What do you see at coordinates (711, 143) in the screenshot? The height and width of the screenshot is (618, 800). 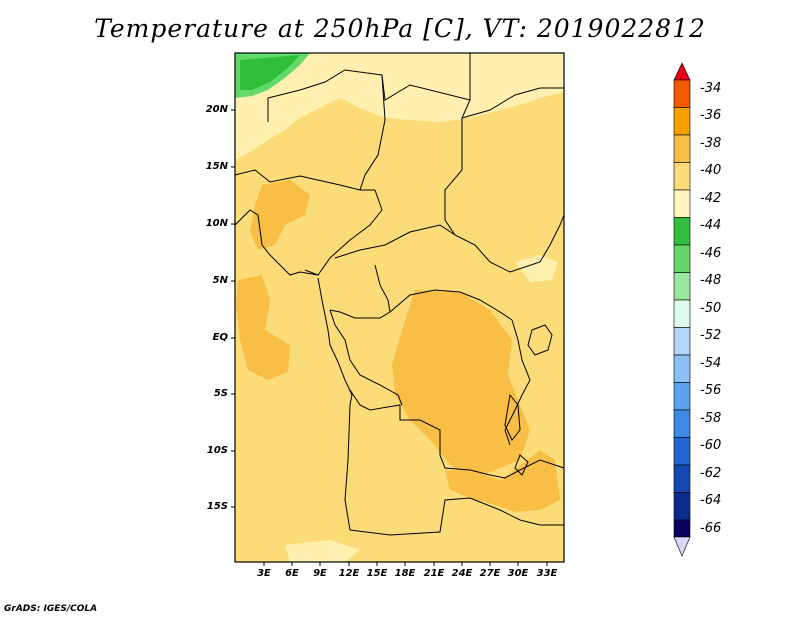 I see `colorbar-label: -38` at bounding box center [711, 143].